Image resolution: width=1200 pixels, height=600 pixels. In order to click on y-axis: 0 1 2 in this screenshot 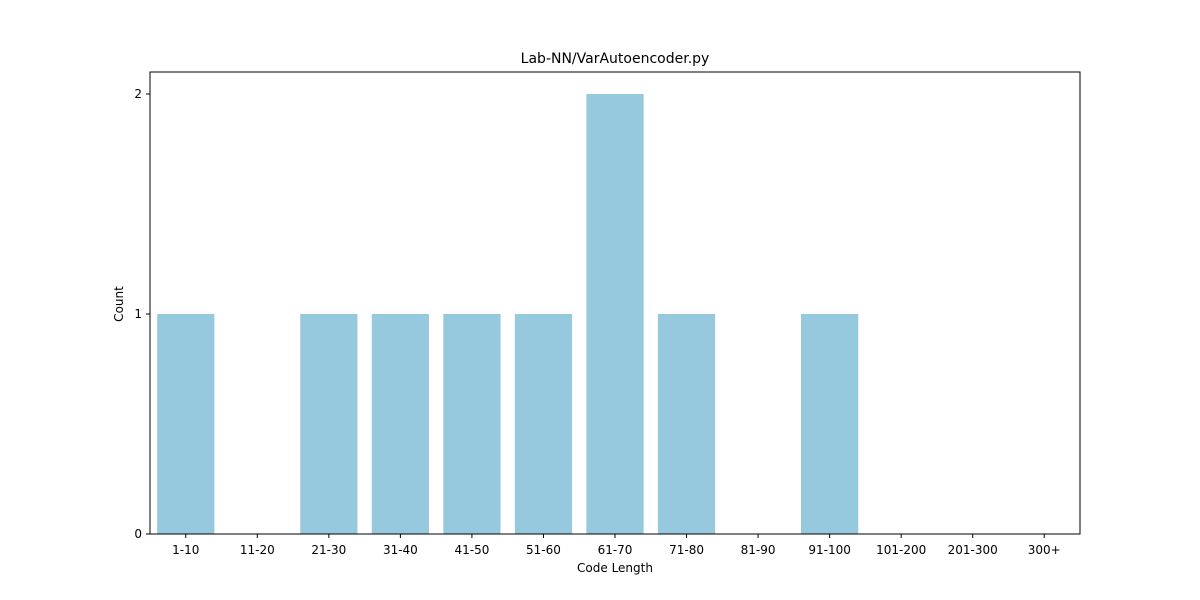, I will do `click(142, 314)`.